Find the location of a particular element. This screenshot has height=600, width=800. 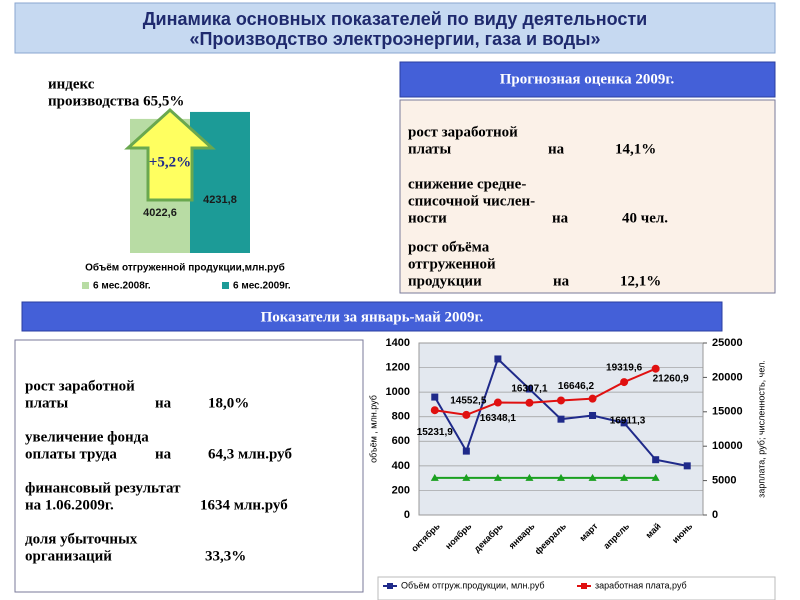

item-line: продукции is located at coordinates (445, 281).